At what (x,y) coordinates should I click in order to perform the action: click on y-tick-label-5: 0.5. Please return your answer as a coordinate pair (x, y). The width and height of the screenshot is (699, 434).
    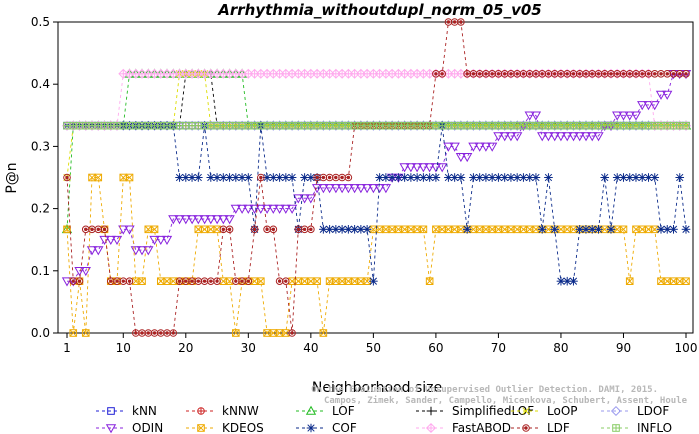
    Looking at the image, I should click on (40, 22).